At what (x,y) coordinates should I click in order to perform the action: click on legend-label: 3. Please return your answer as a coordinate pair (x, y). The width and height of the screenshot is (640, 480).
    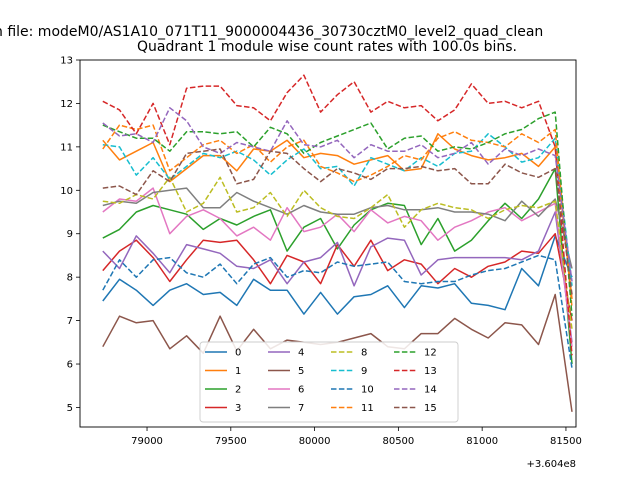
    Looking at the image, I should click on (238, 408).